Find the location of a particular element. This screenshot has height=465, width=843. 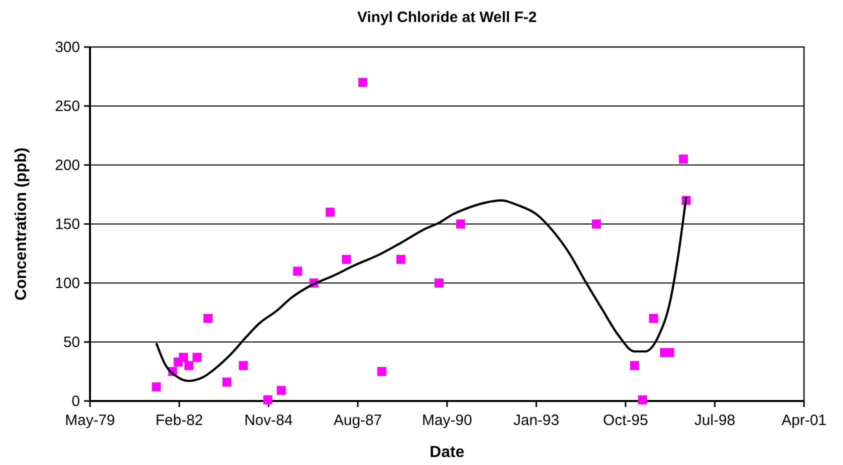

y-axis-title: Concentration (ppb) is located at coordinates (21, 224).